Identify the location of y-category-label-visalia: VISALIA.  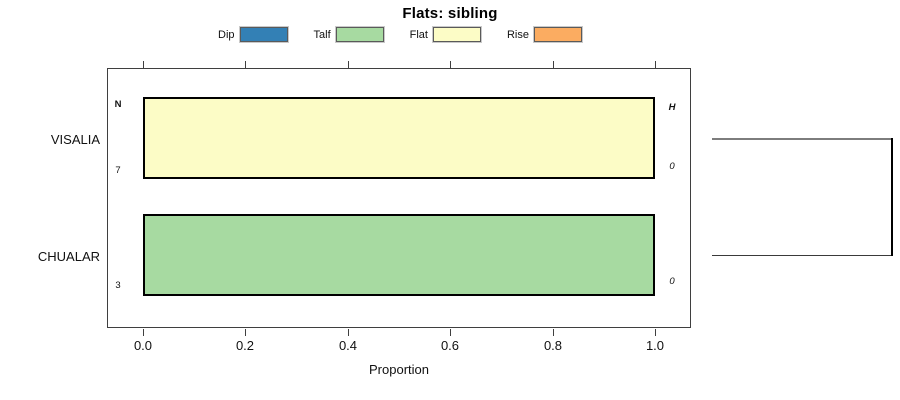
(75, 139).